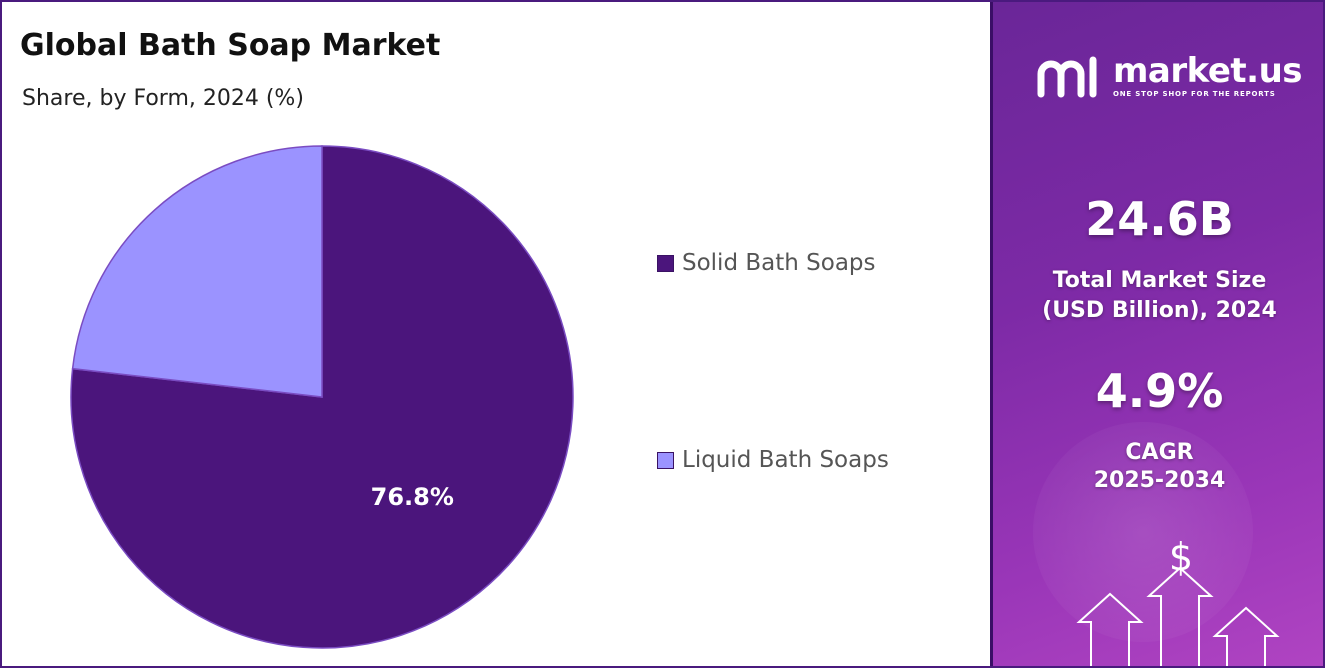  Describe the element at coordinates (1143, 532) in the screenshot. I see `background-glow` at that location.